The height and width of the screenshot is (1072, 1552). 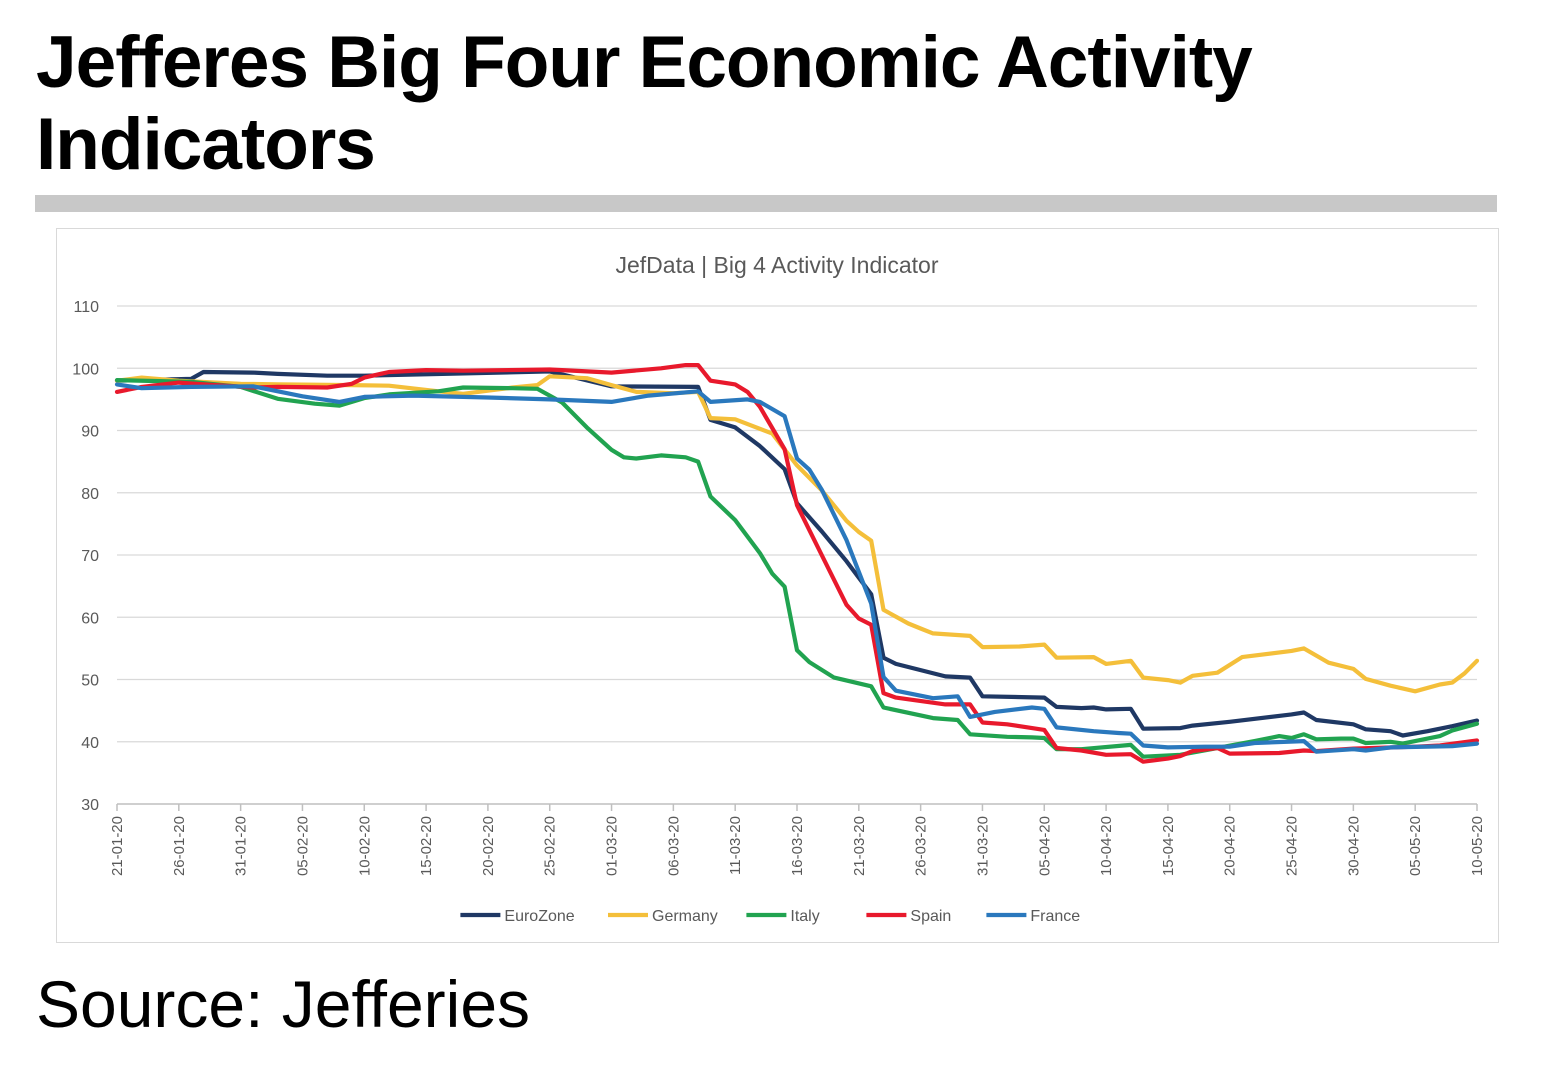 What do you see at coordinates (1292, 846) in the screenshot?
I see `x-tick-label: 25-04-20` at bounding box center [1292, 846].